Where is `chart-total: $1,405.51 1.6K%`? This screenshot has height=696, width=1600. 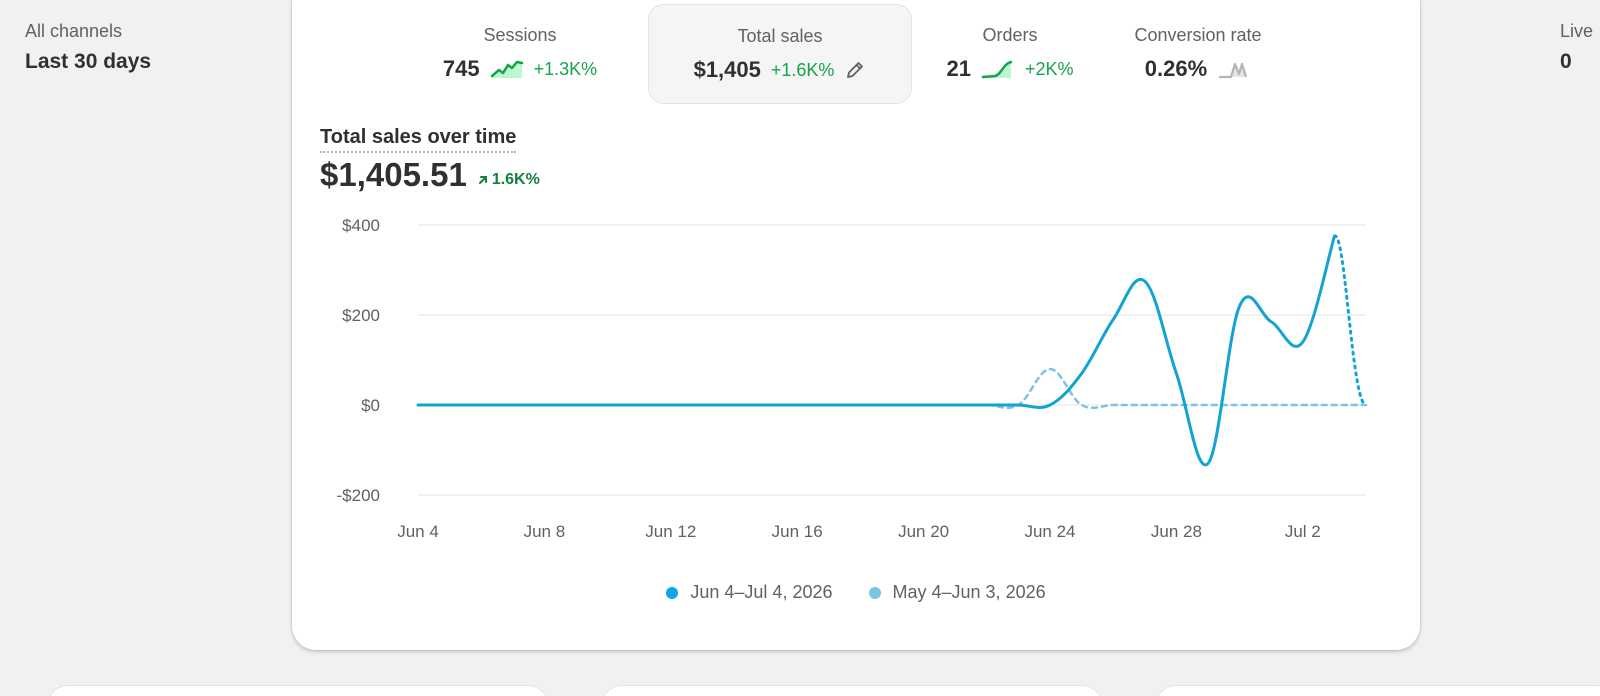
chart-total: $1,405.51 1.6K% is located at coordinates (430, 175).